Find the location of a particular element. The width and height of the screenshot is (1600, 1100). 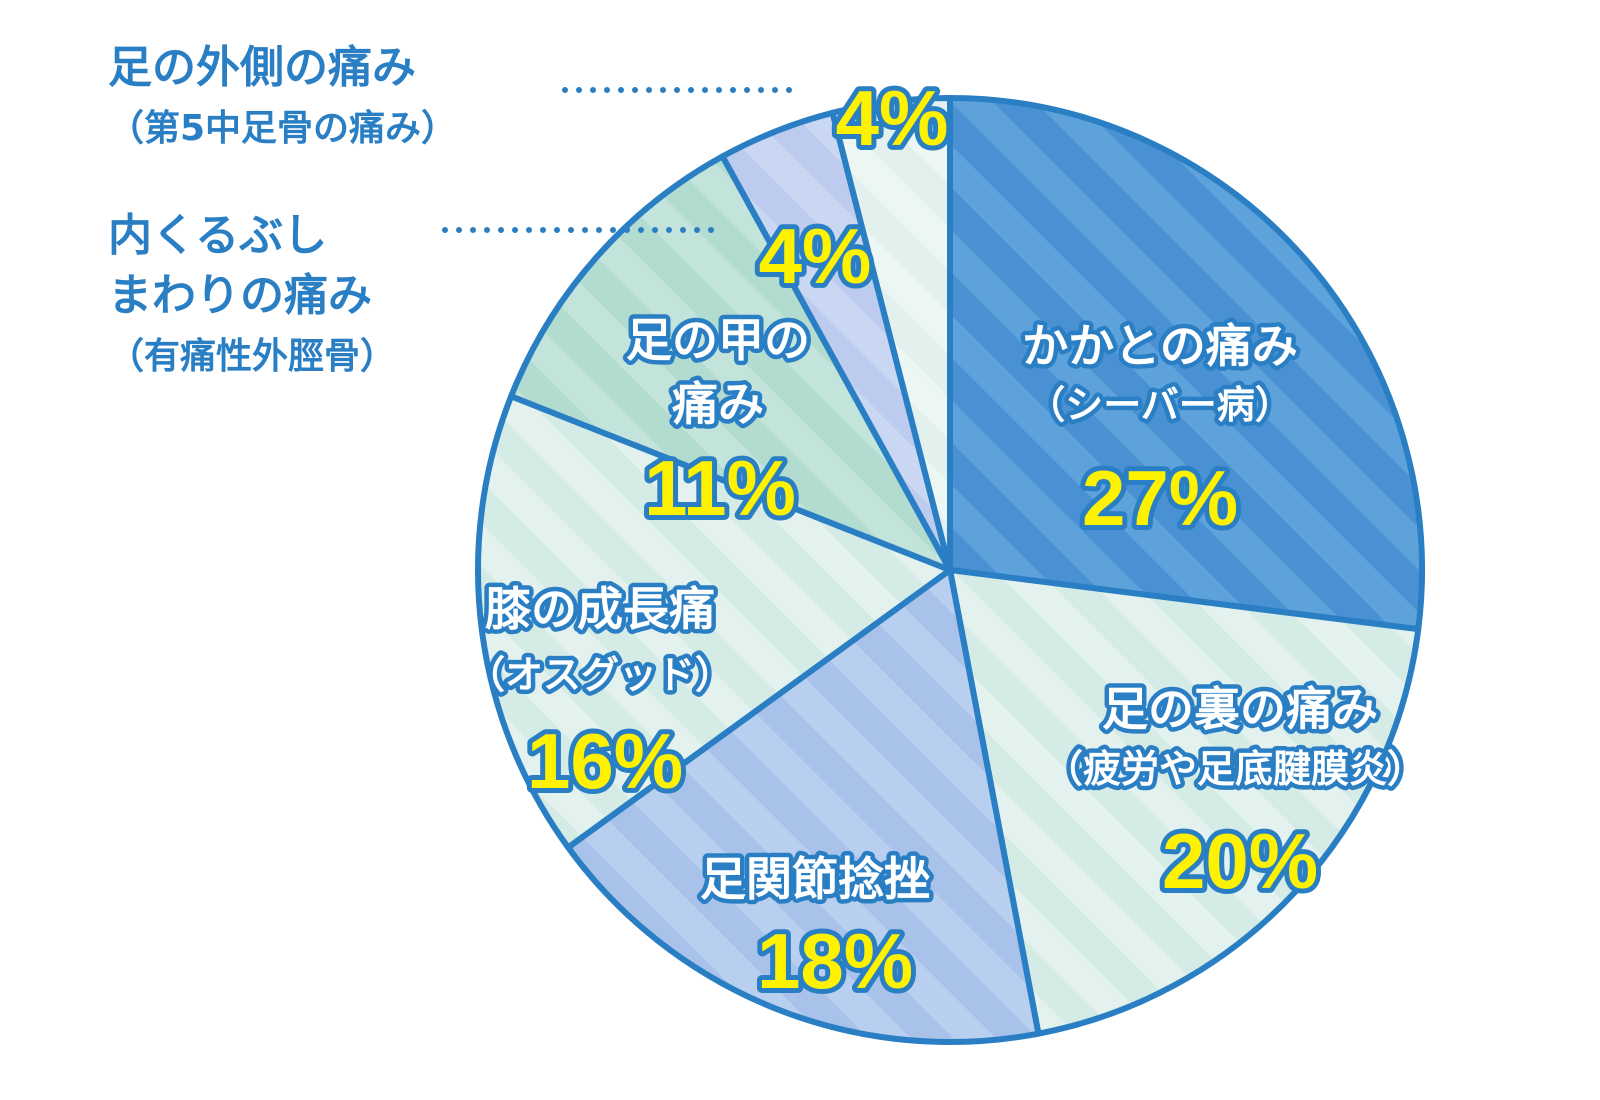

label-knee: 膝の成長痛 is located at coordinates (600, 609).